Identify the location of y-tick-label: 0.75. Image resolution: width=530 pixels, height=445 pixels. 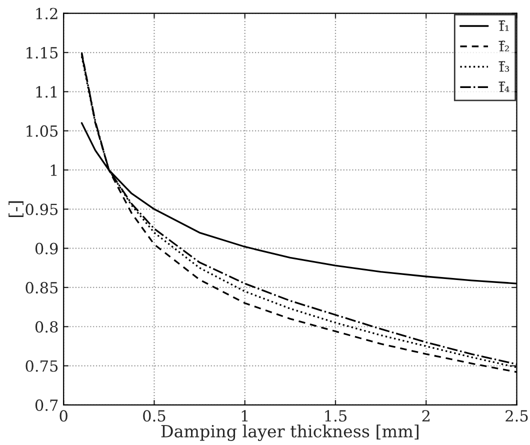
(42, 366).